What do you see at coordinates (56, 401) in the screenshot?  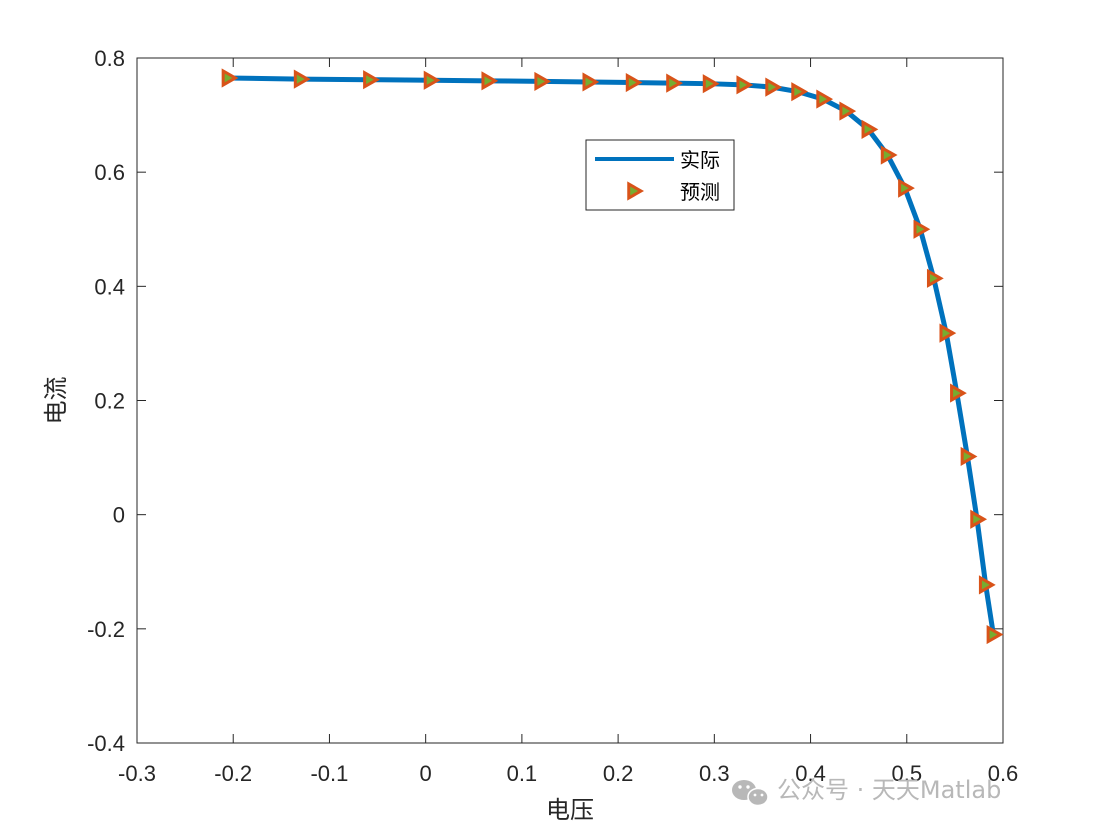 I see `y-axis-title: 电流` at bounding box center [56, 401].